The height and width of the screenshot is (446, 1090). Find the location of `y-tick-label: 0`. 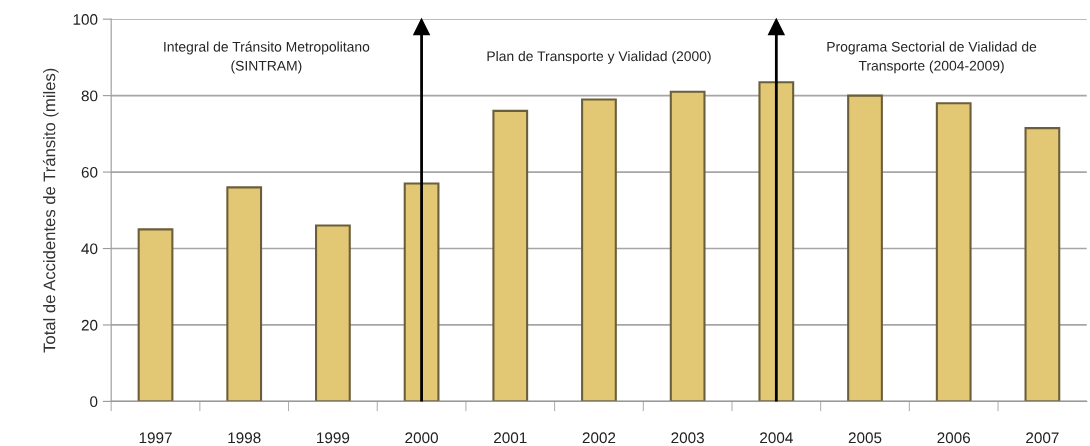

y-tick-label: 0 is located at coordinates (94, 402).